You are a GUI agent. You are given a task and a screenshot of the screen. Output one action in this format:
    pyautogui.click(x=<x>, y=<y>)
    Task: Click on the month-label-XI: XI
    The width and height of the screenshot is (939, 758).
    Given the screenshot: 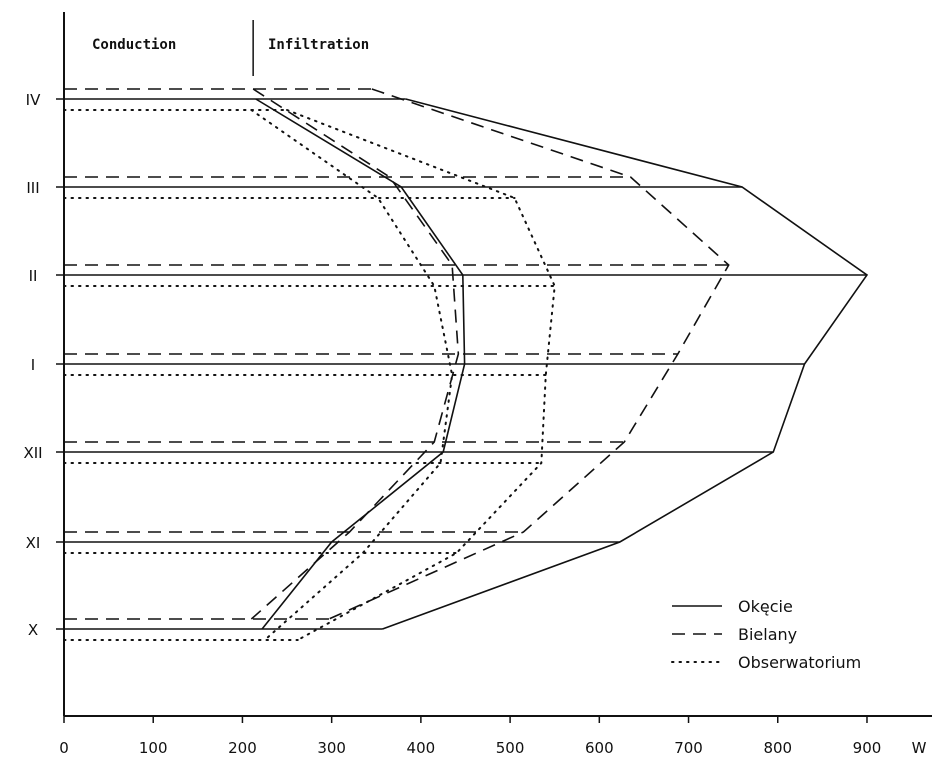 What is the action you would take?
    pyautogui.click(x=33, y=543)
    